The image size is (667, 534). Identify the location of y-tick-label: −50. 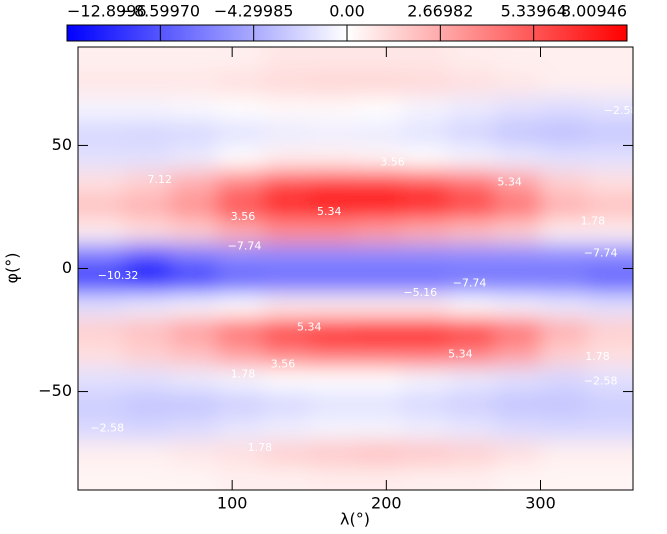
(55, 390).